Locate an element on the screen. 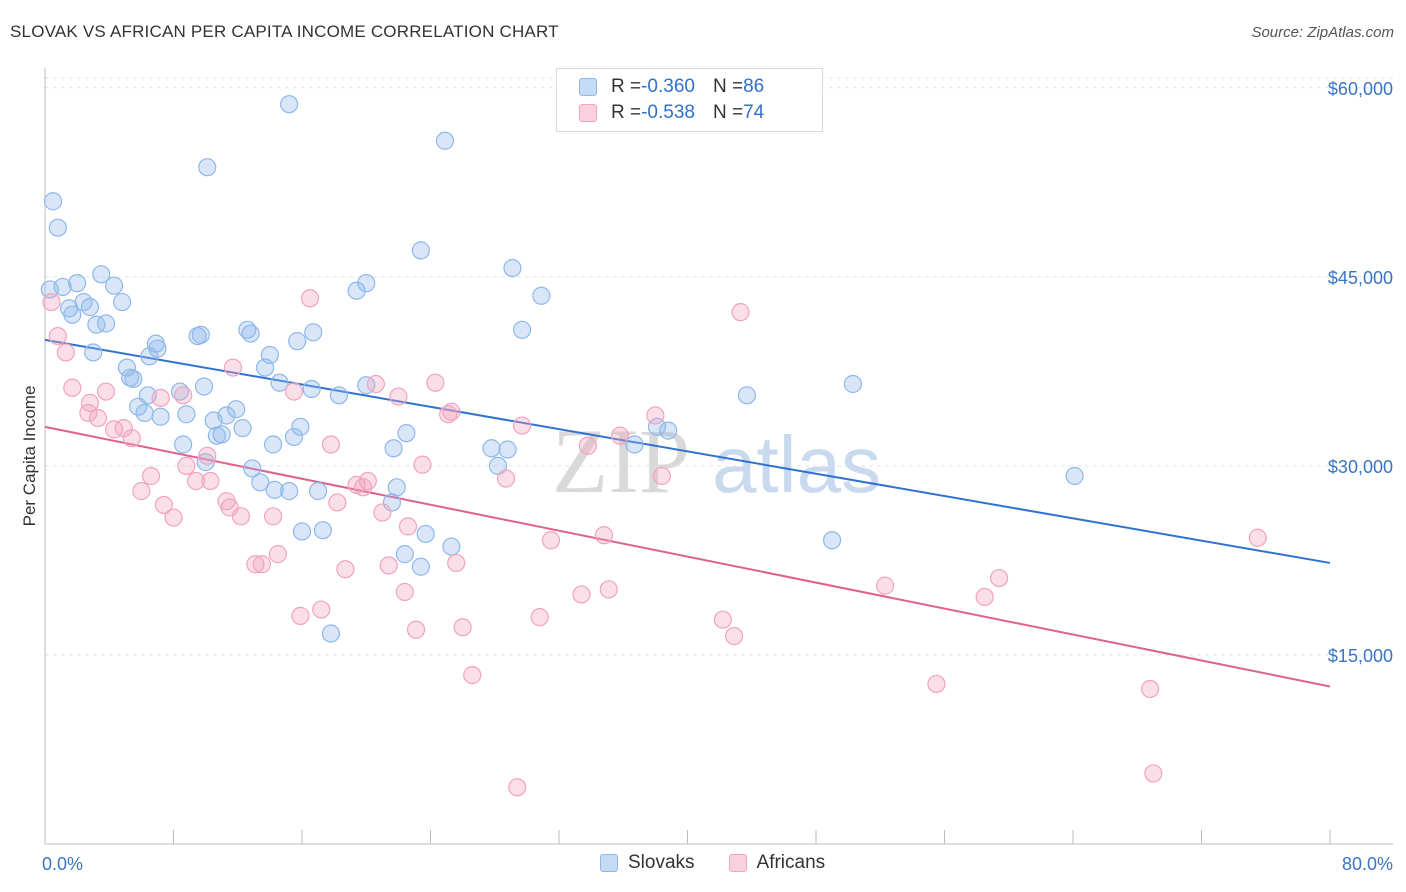  n-label: N = is located at coordinates (728, 112).